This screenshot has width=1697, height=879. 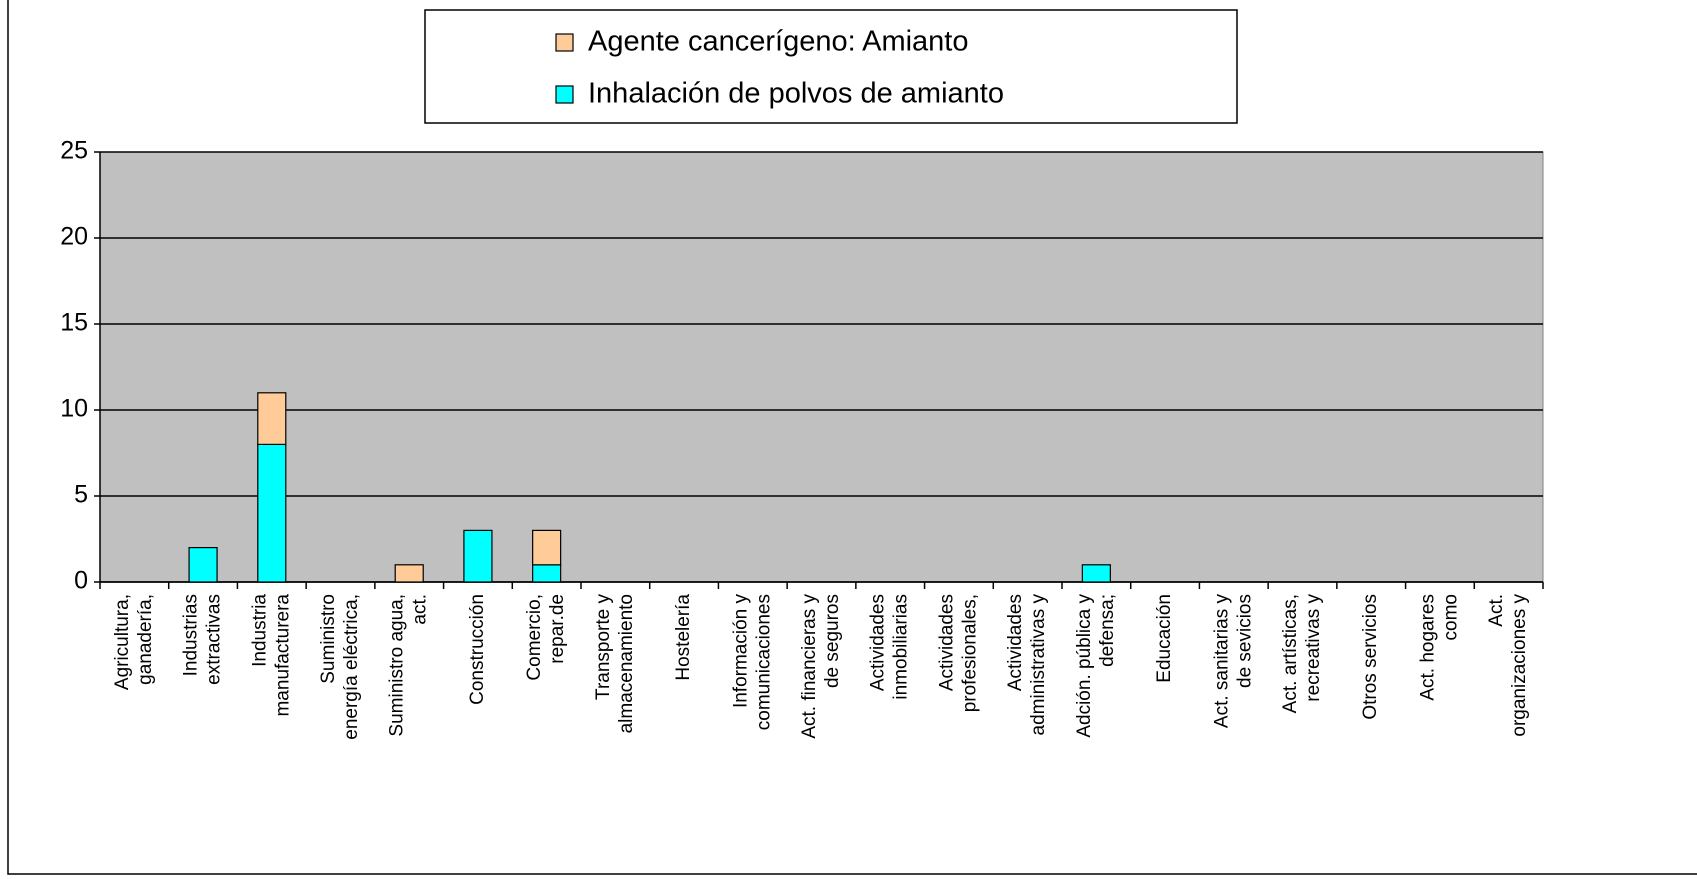 I want to click on x-tick-label-line: Construcción, so click(x=477, y=649).